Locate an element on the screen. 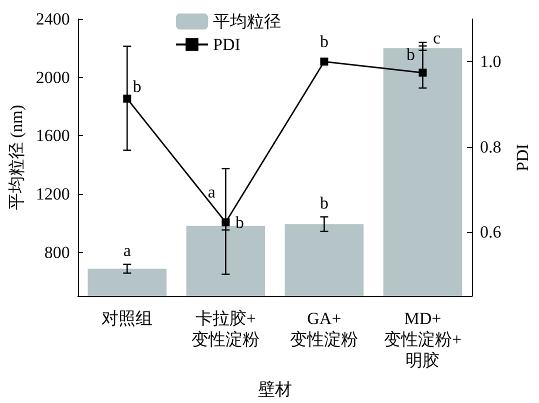 The height and width of the screenshot is (403, 539). x-axis-title: 壁材 is located at coordinates (275, 389).